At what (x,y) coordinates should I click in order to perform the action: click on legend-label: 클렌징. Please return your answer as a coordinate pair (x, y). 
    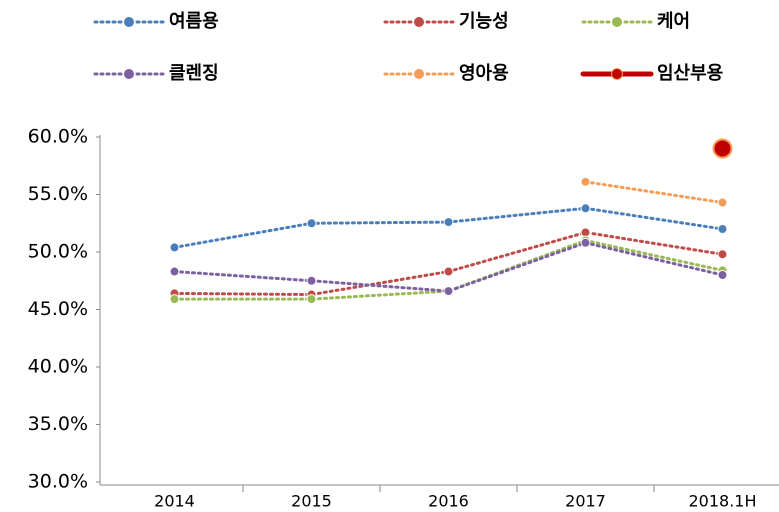
    Looking at the image, I should click on (194, 73).